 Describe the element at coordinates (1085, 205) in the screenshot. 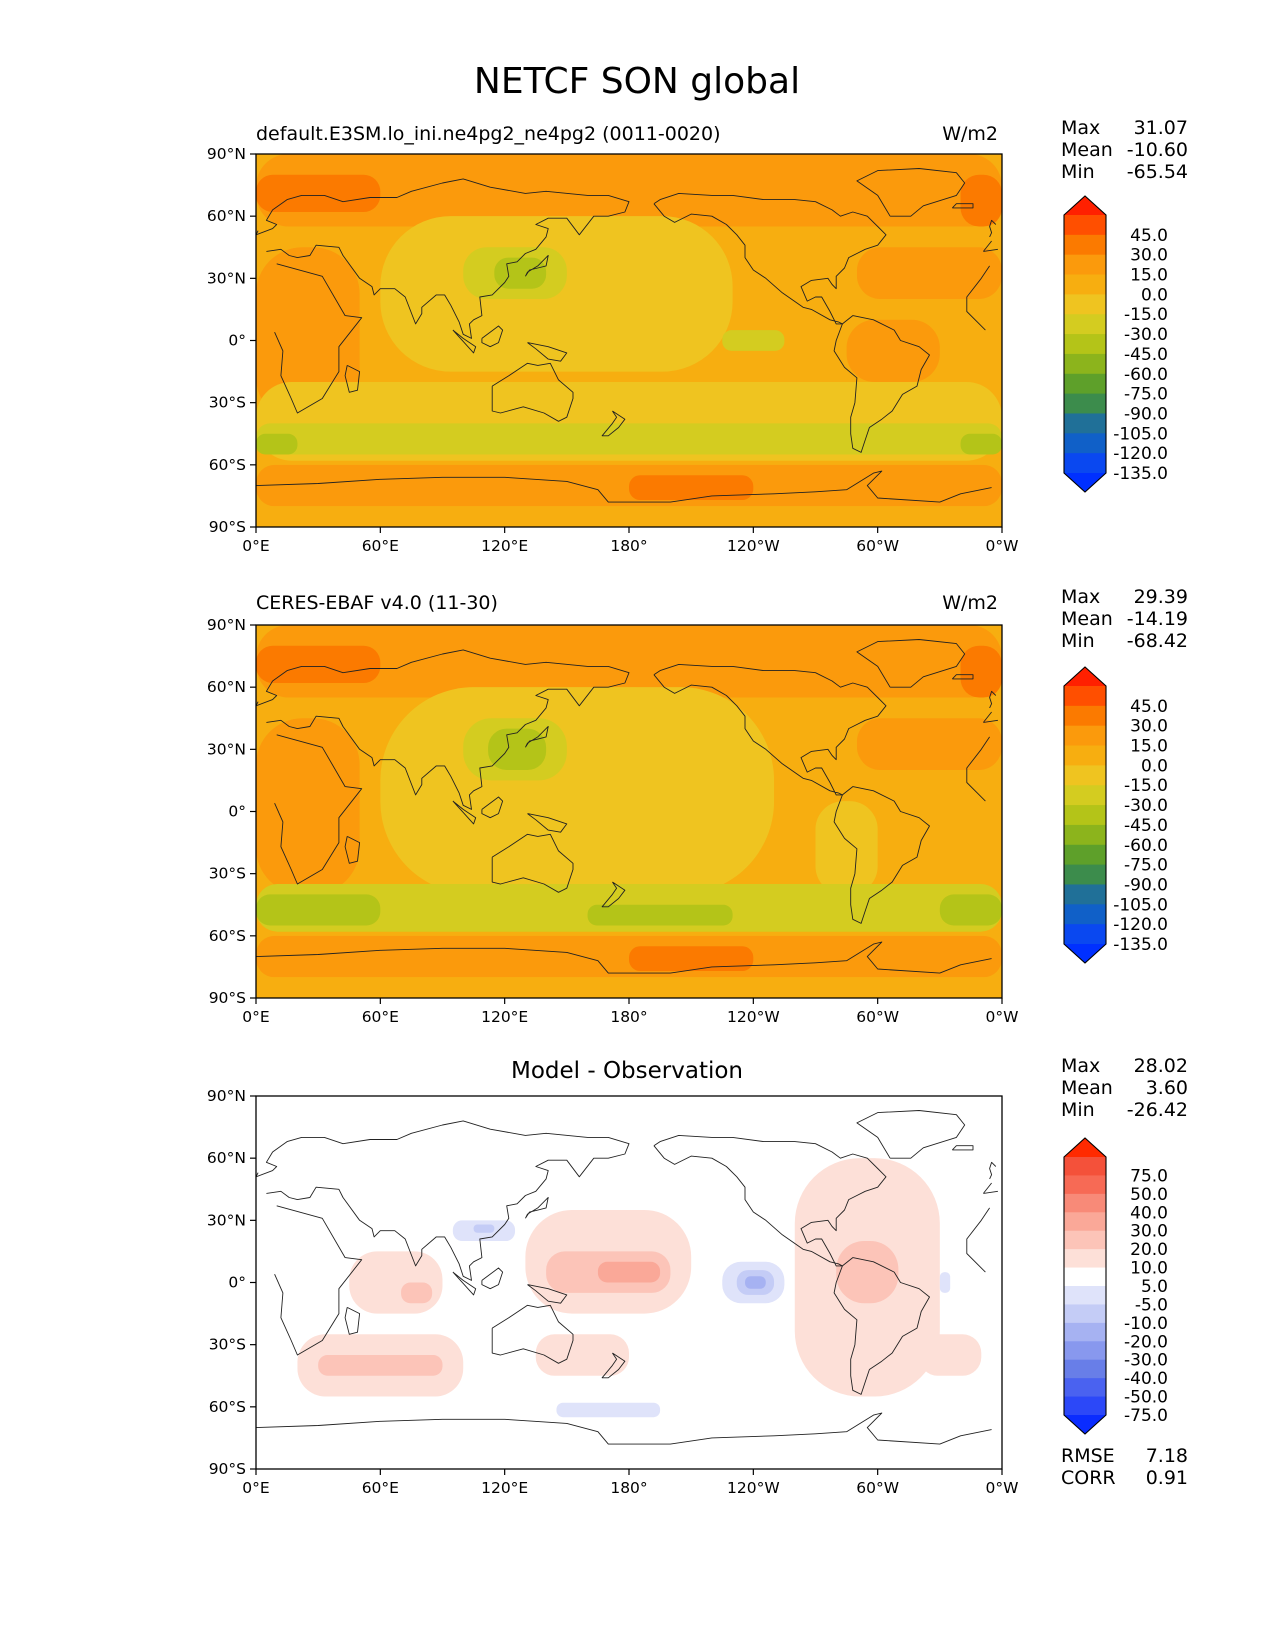

I see `colorbar-extend-top` at that location.